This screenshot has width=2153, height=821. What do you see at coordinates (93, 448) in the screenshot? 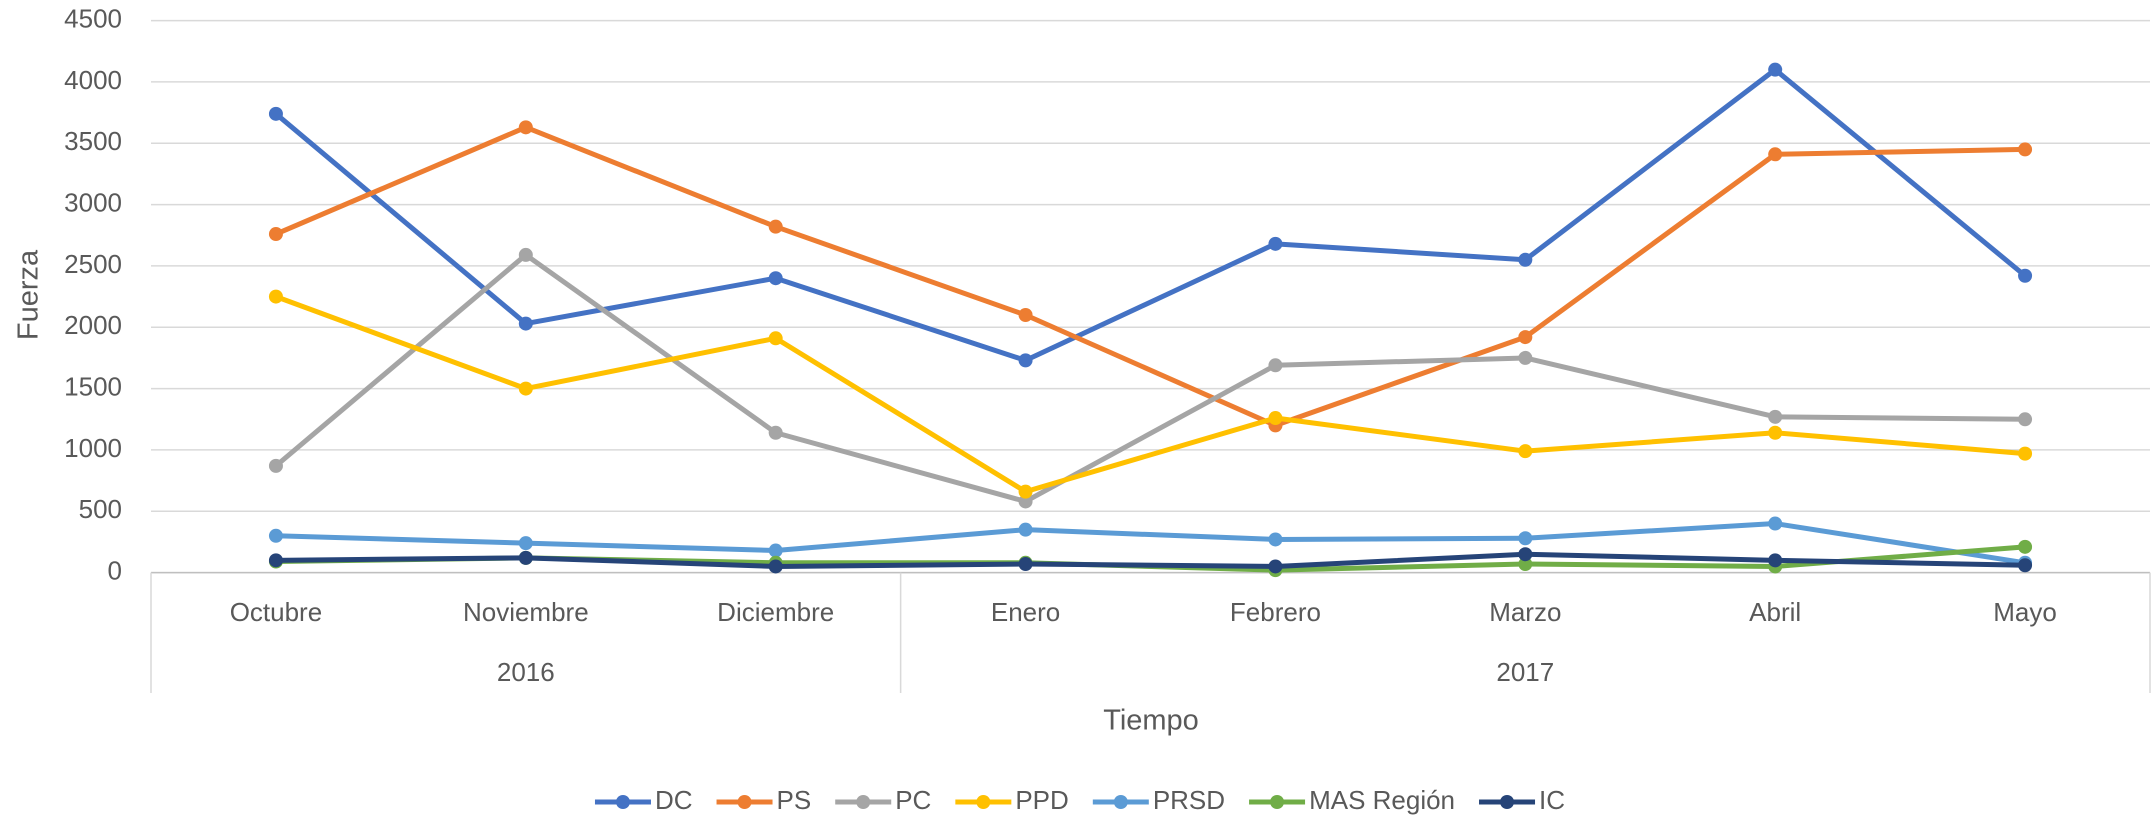
I see `y-tick-label: 1000` at bounding box center [93, 448].